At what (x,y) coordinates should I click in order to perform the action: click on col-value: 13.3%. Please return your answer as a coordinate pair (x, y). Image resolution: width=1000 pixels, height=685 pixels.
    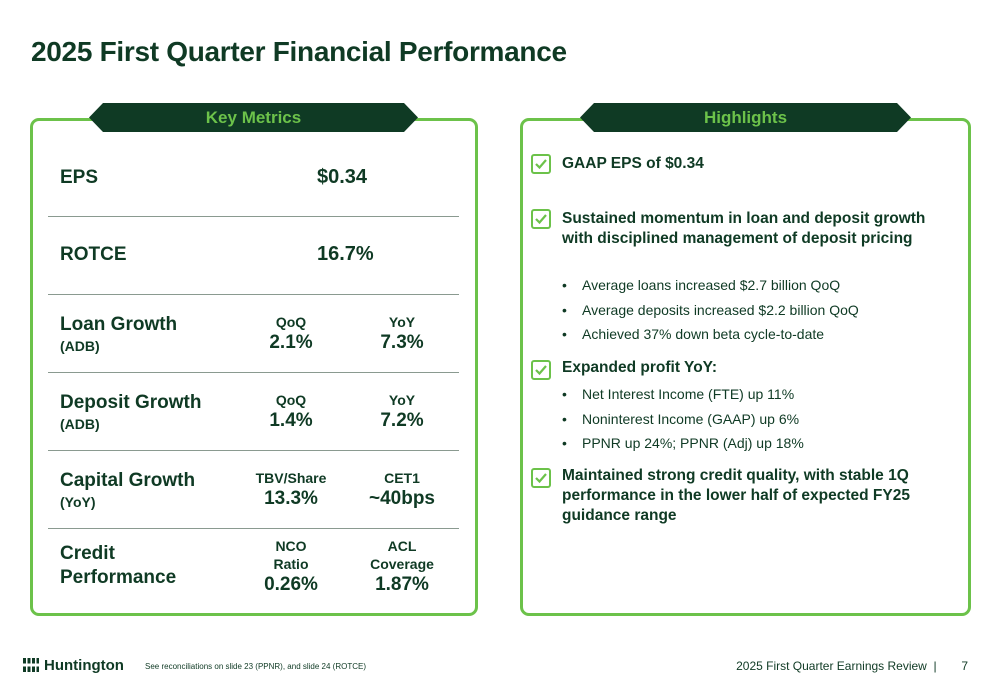
    Looking at the image, I should click on (291, 498).